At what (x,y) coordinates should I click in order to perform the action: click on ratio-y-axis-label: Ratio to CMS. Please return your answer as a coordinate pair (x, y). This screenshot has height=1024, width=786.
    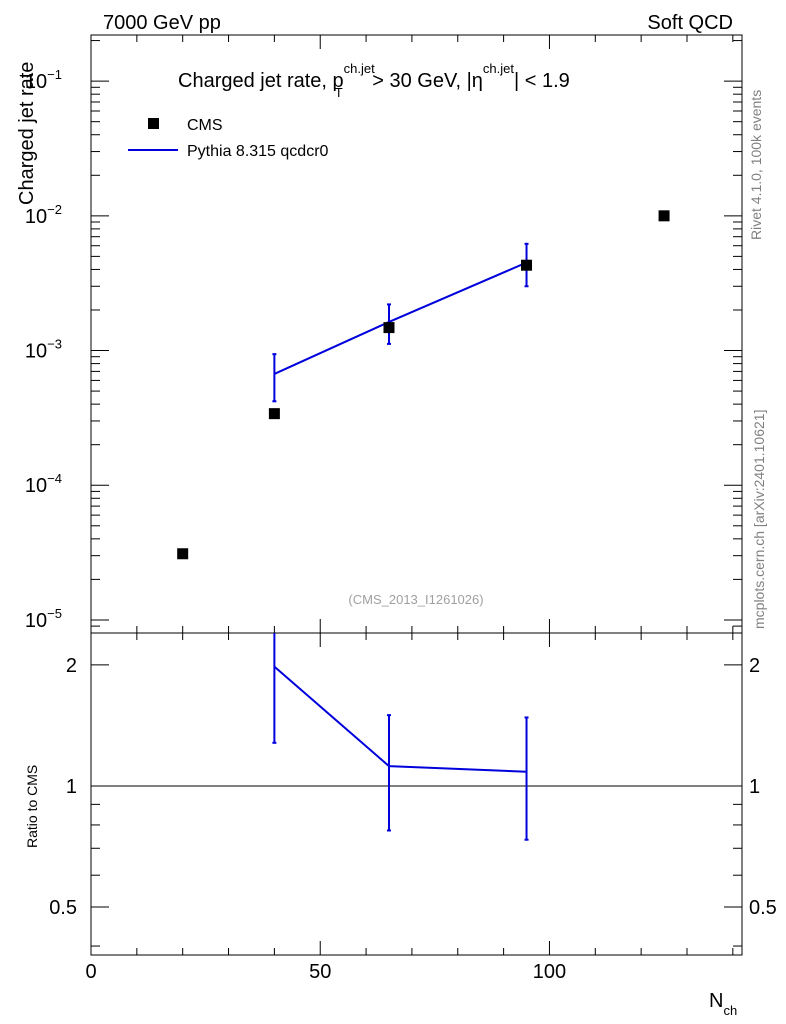
    Looking at the image, I should click on (32, 806).